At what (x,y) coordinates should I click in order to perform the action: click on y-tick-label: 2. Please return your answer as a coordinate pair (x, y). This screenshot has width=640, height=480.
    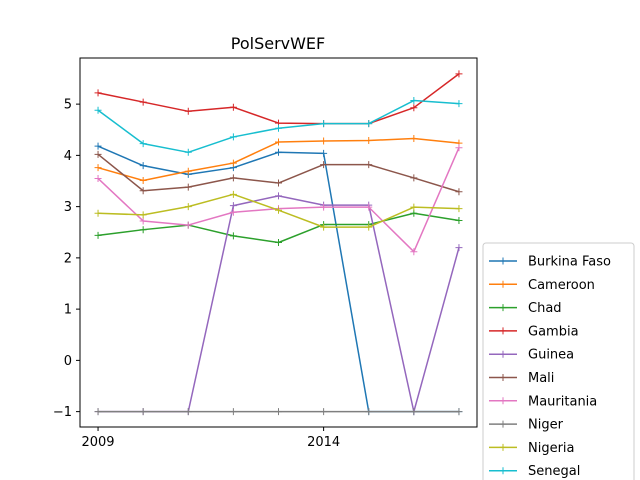
    Looking at the image, I should click on (68, 258).